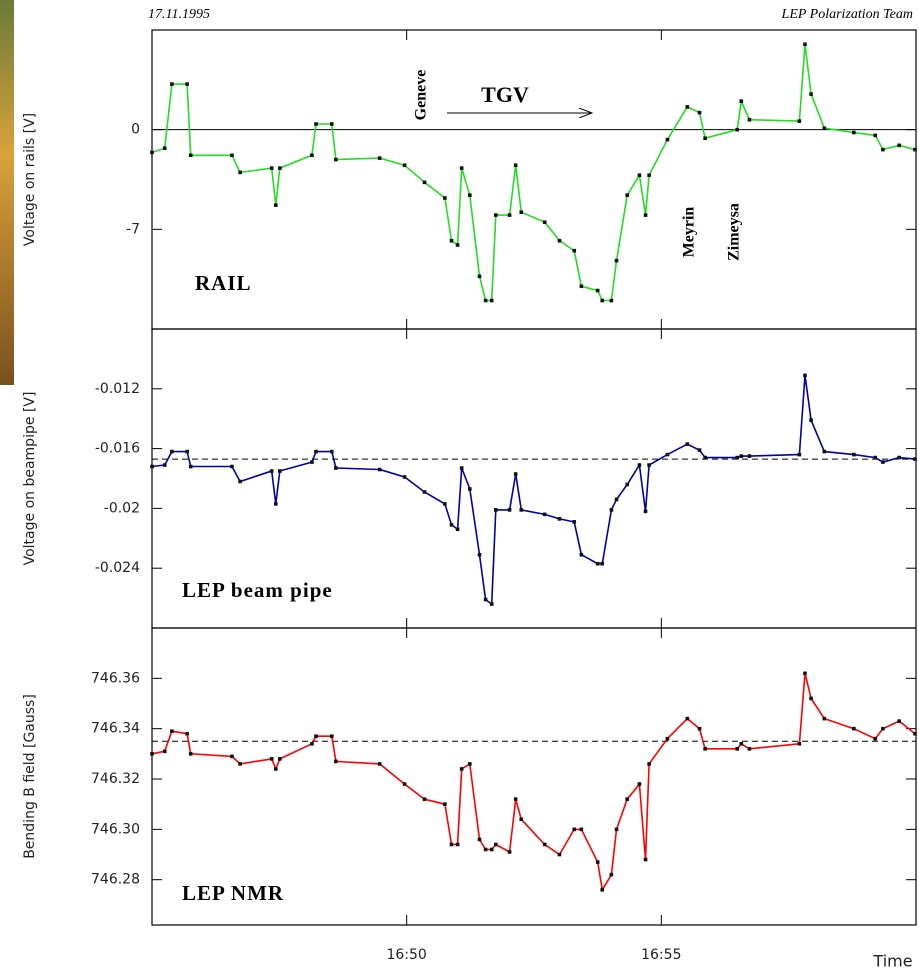 The height and width of the screenshot is (977, 919). What do you see at coordinates (135, 130) in the screenshot?
I see `y-tick-label: 0` at bounding box center [135, 130].